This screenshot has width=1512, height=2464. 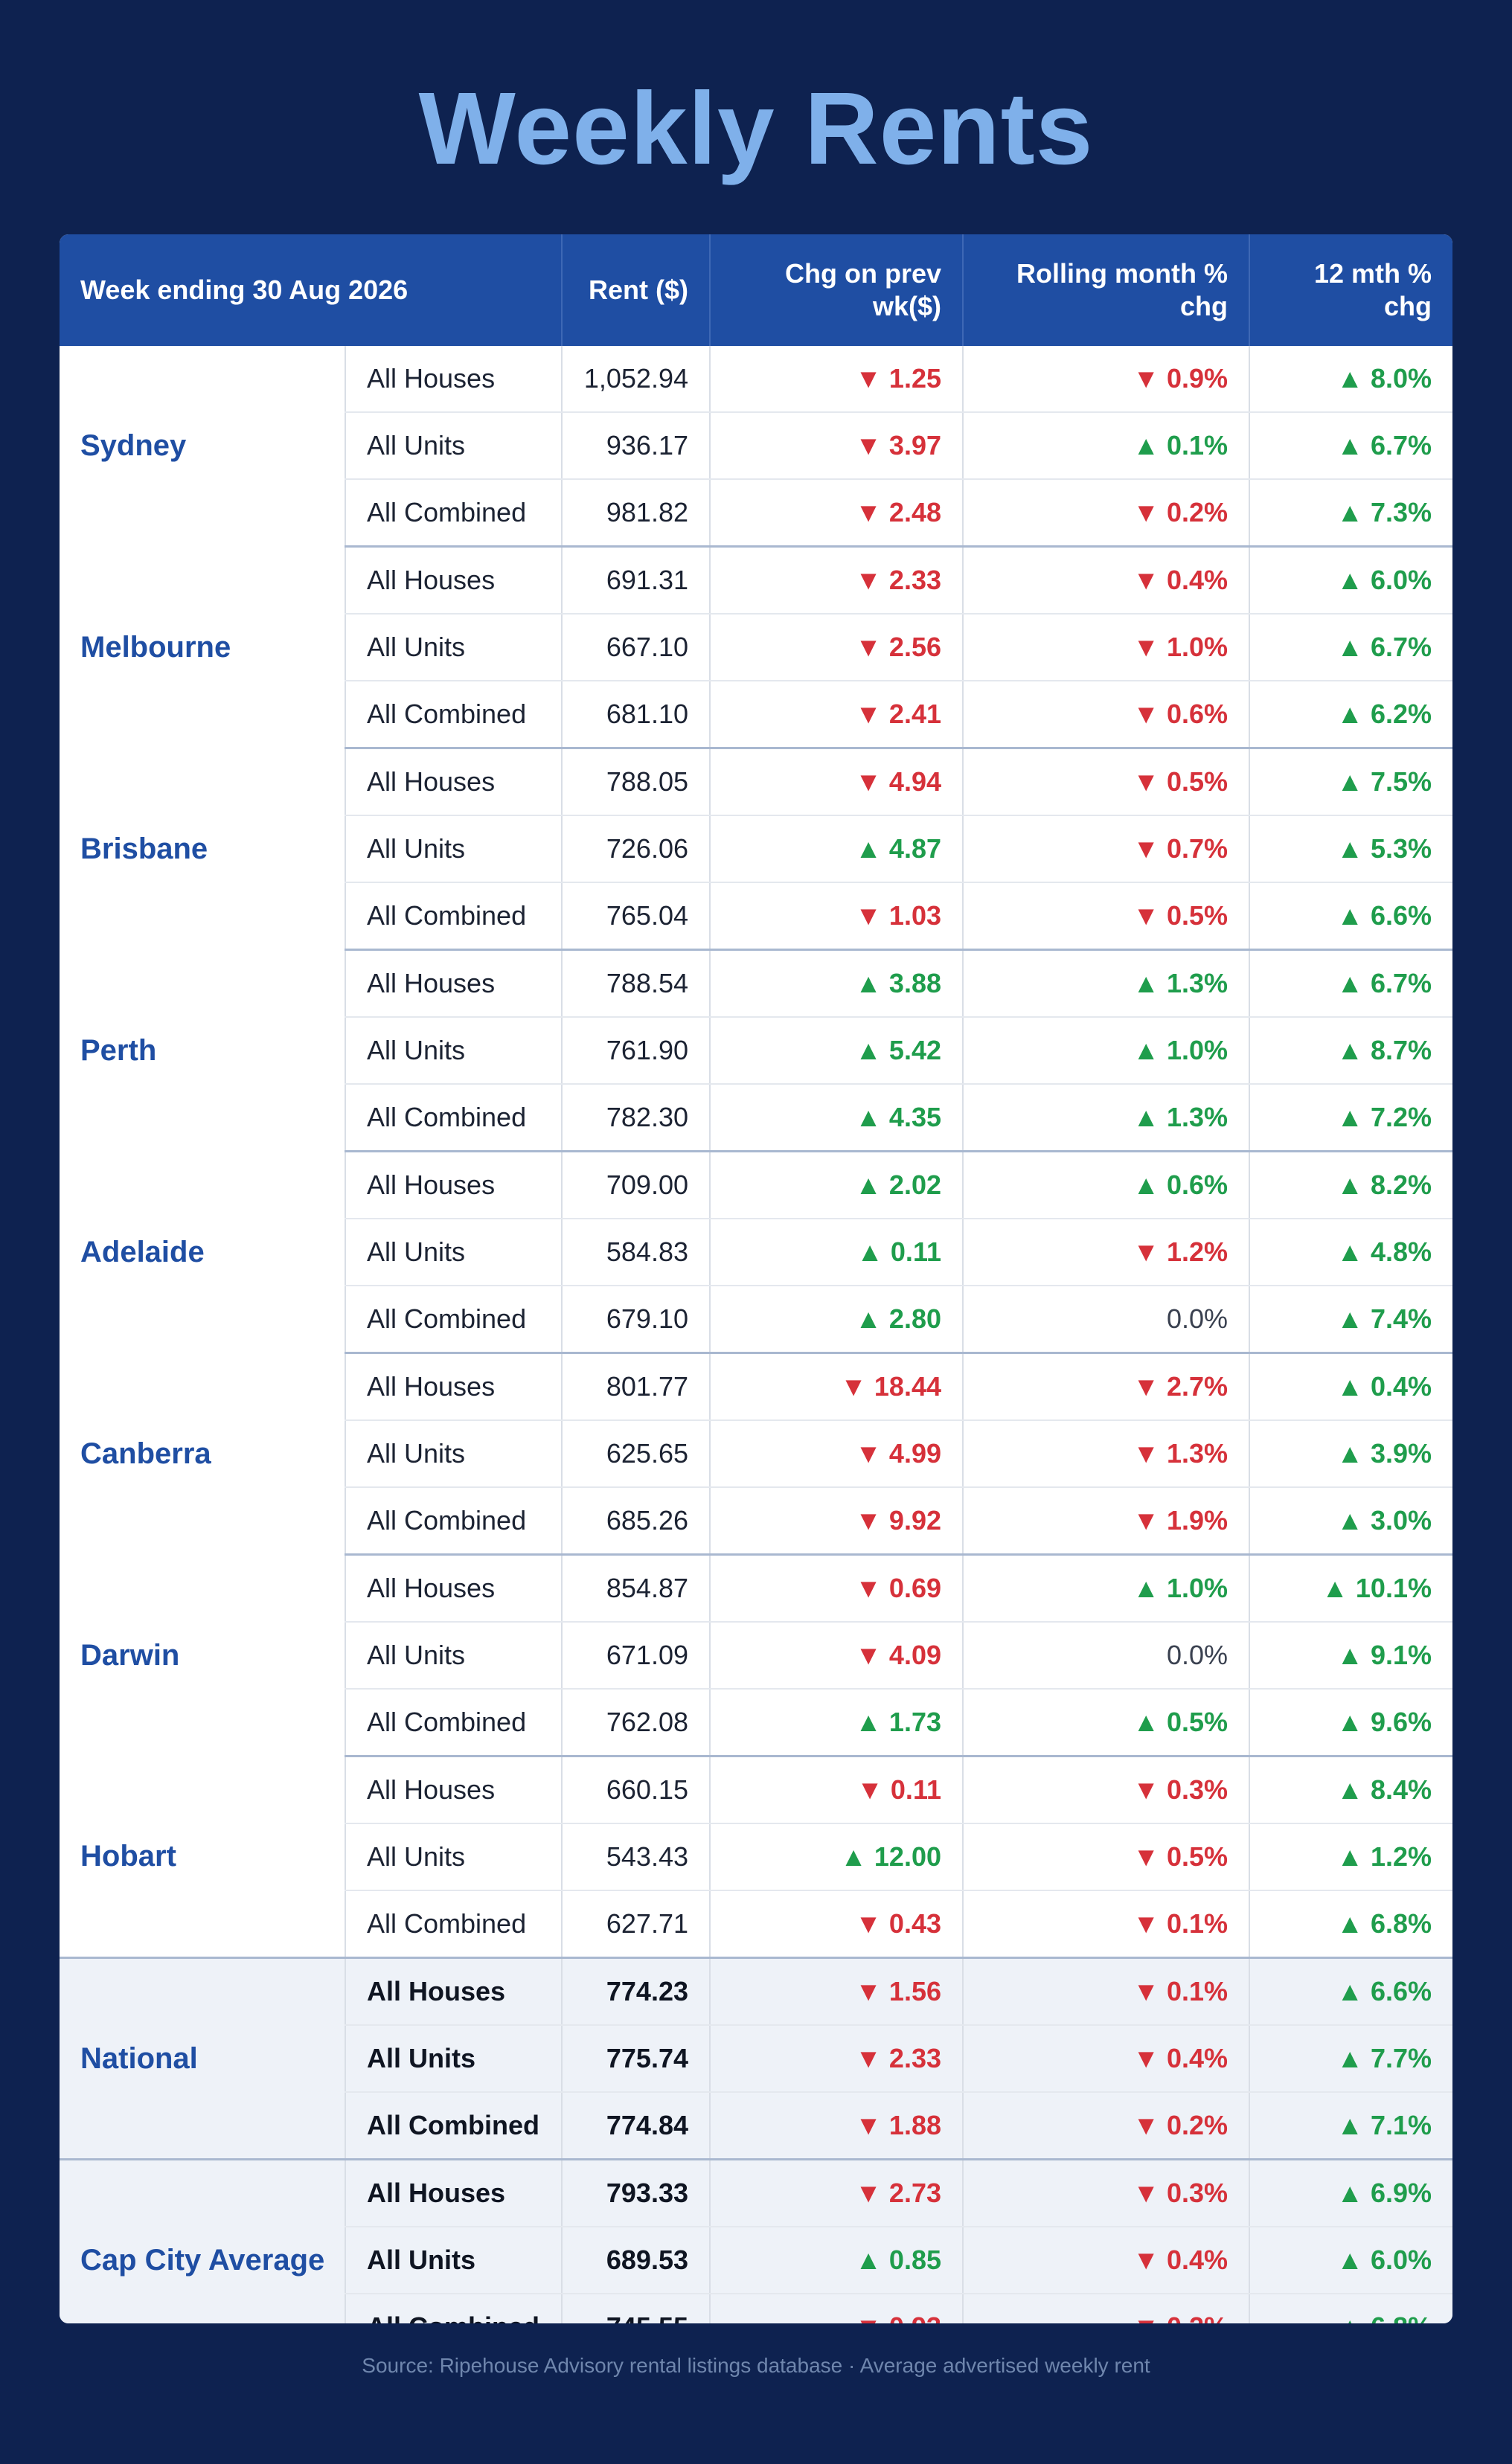 What do you see at coordinates (898, 1923) in the screenshot?
I see `weekly-change-cell-value: ▼ 0.43` at bounding box center [898, 1923].